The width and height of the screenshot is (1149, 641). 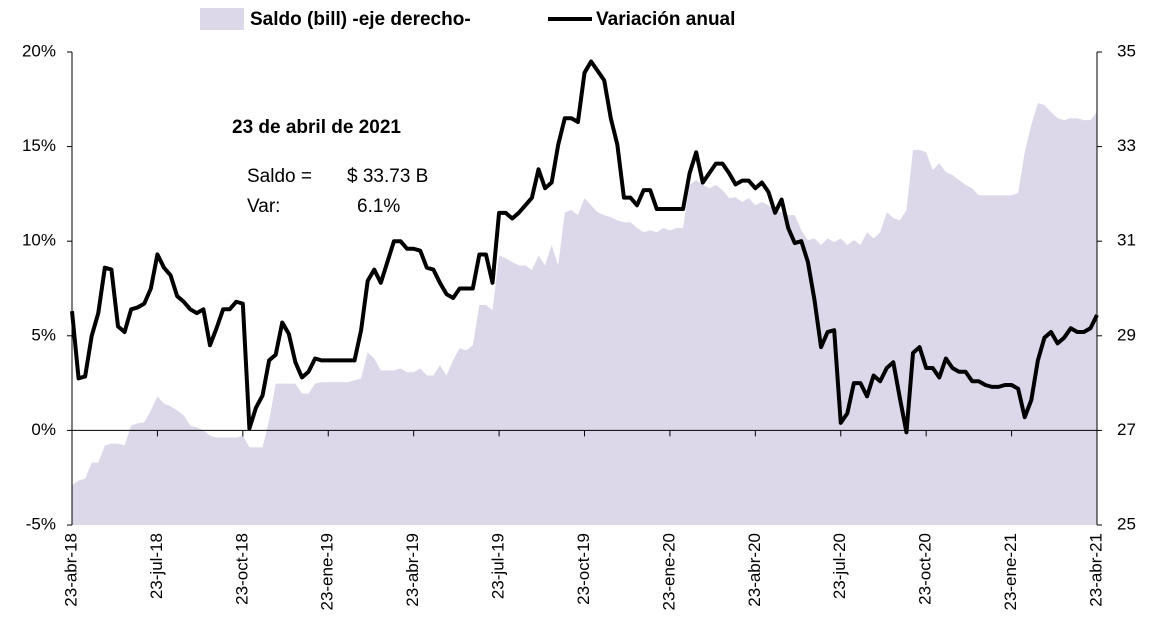 What do you see at coordinates (327, 572) in the screenshot?
I see `x-tick-label: 23-ene-19` at bounding box center [327, 572].